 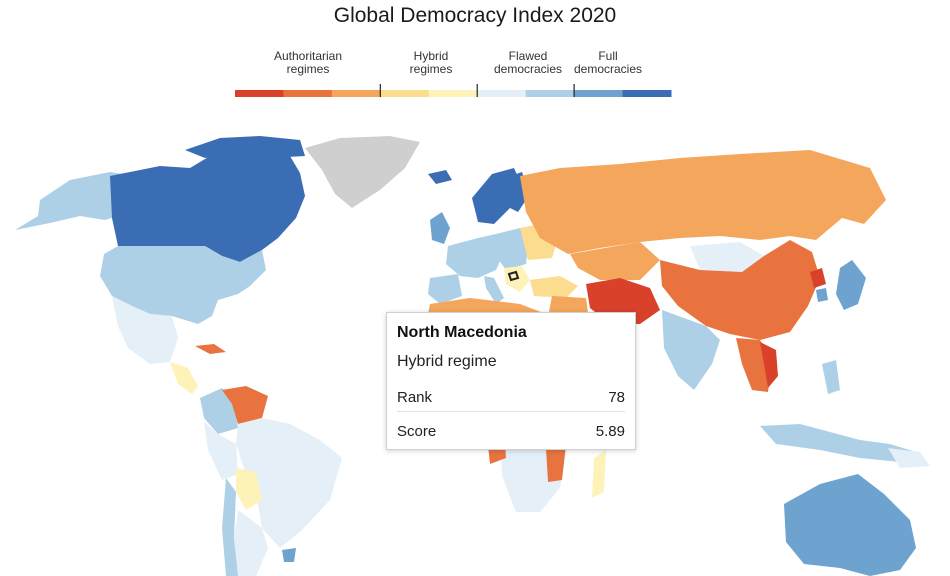 I want to click on tooltip-score-label: Score, so click(x=417, y=431).